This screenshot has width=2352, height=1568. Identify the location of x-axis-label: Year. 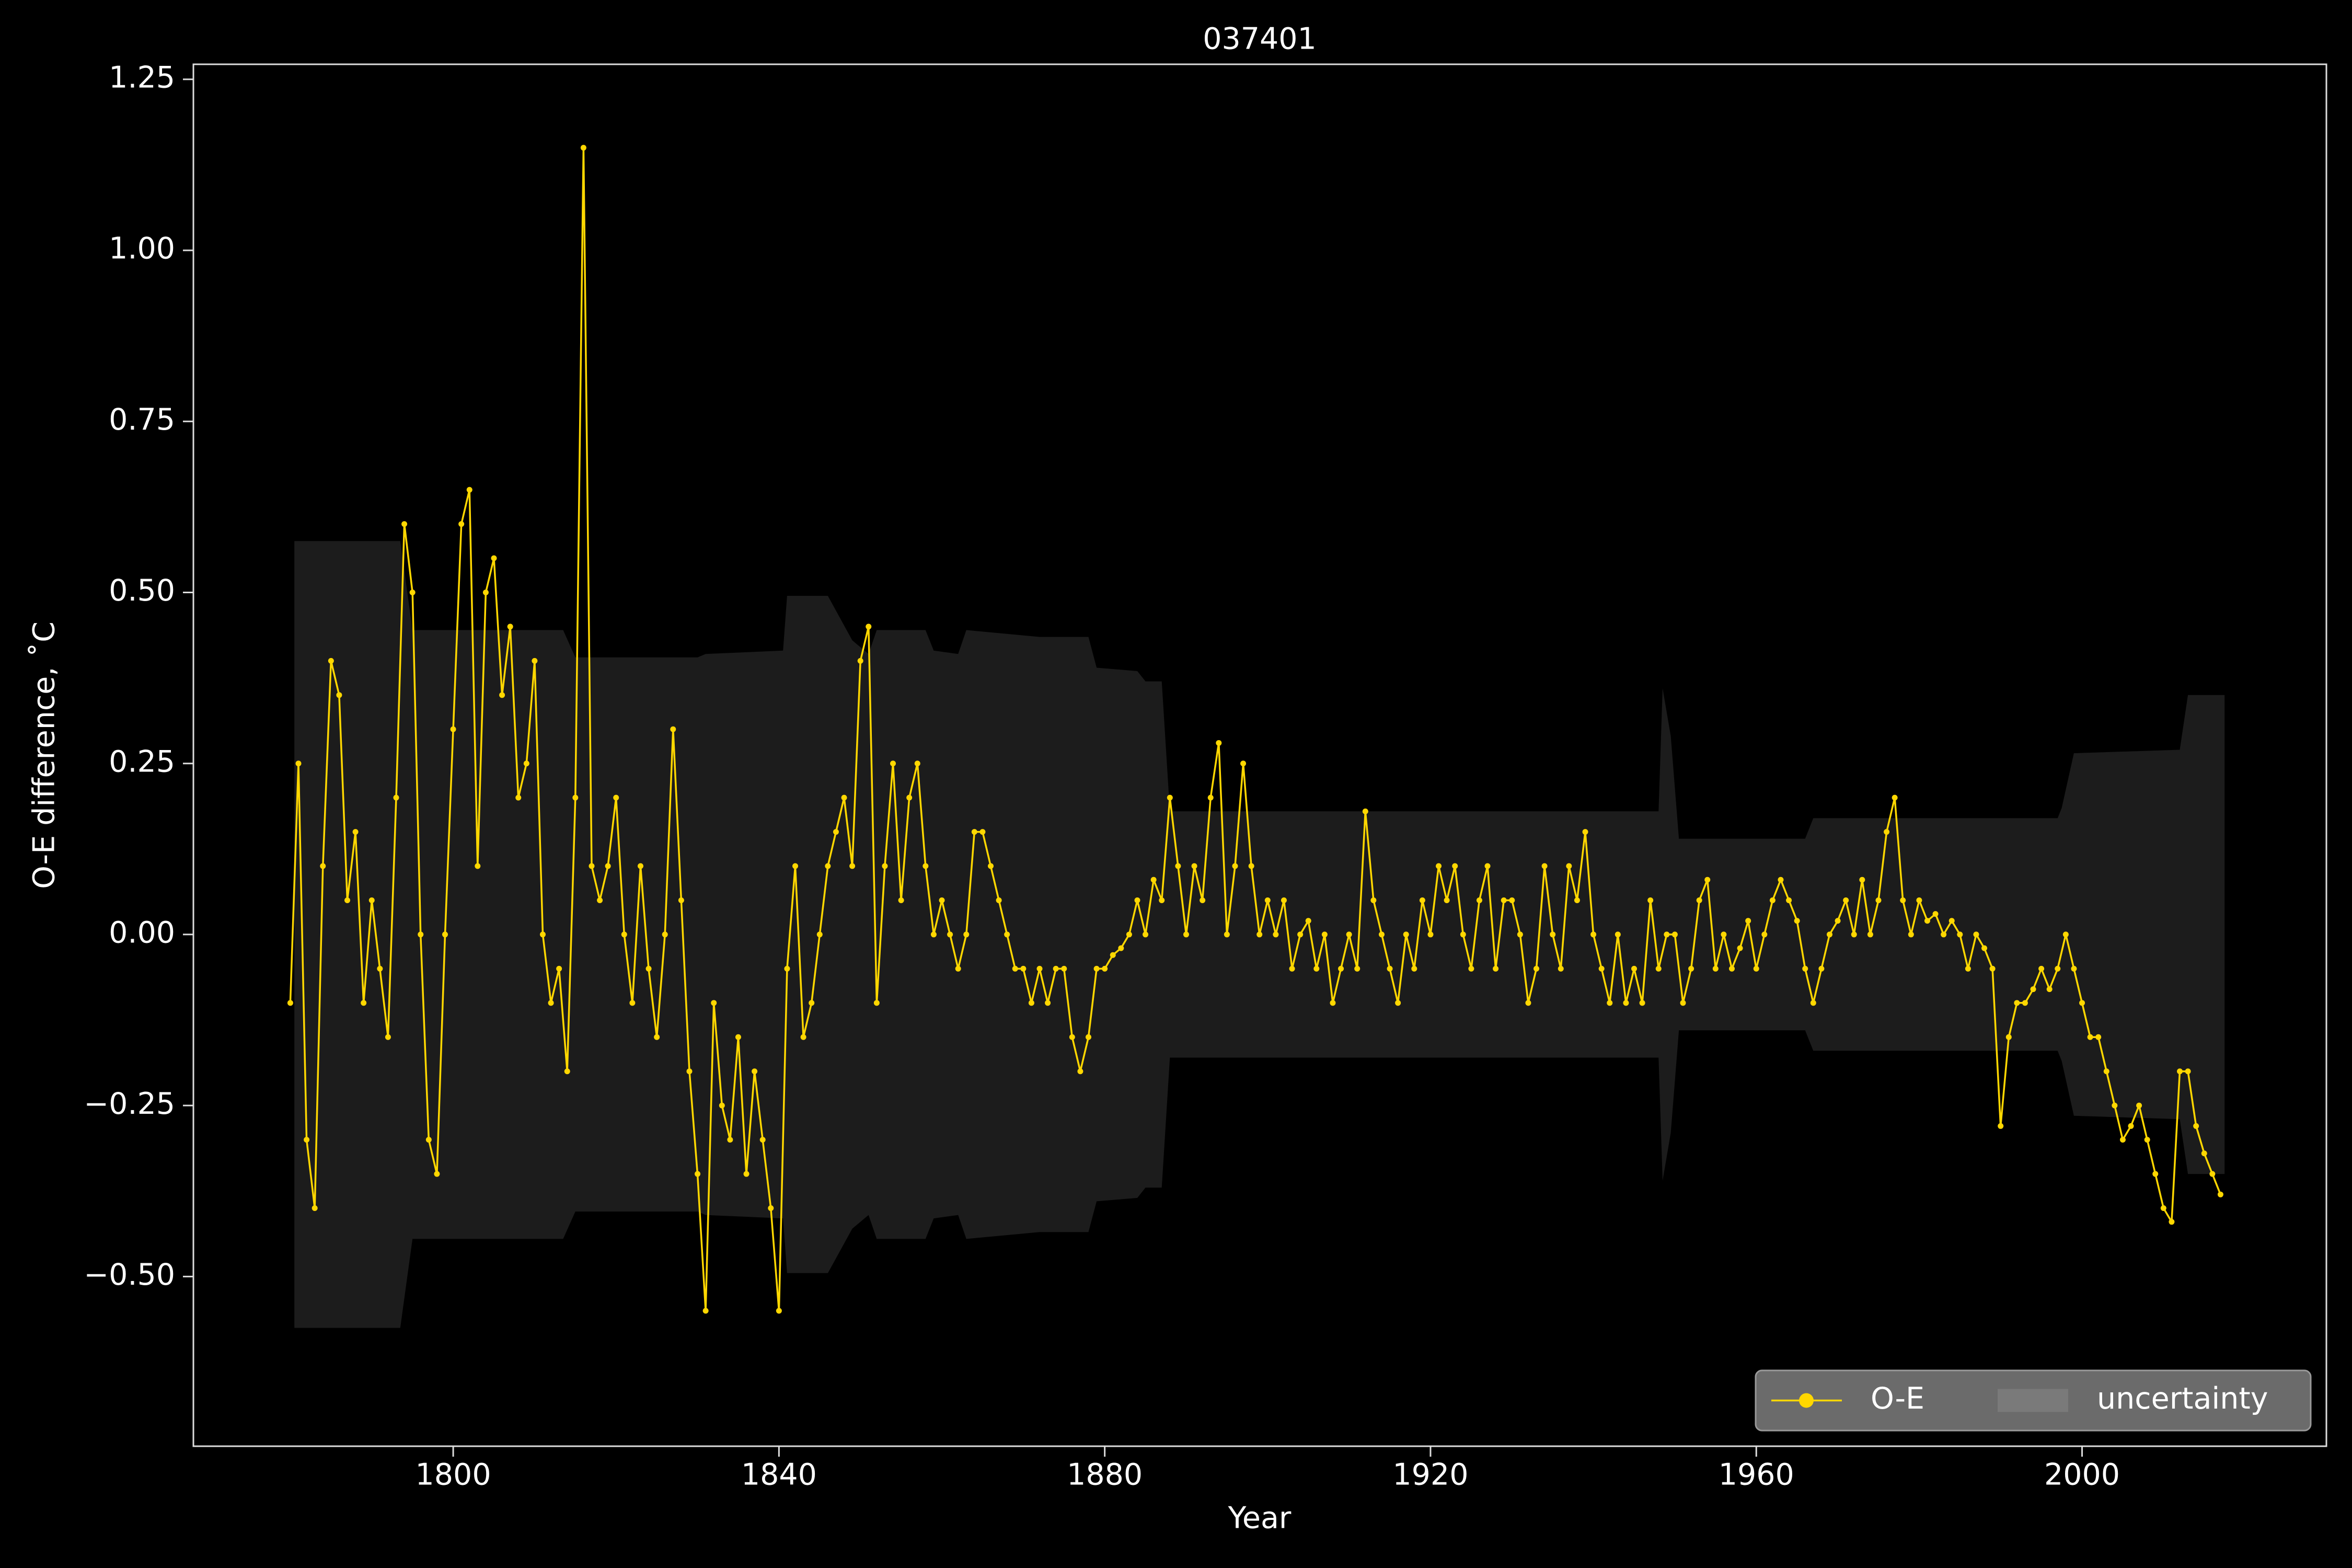
(1260, 1518).